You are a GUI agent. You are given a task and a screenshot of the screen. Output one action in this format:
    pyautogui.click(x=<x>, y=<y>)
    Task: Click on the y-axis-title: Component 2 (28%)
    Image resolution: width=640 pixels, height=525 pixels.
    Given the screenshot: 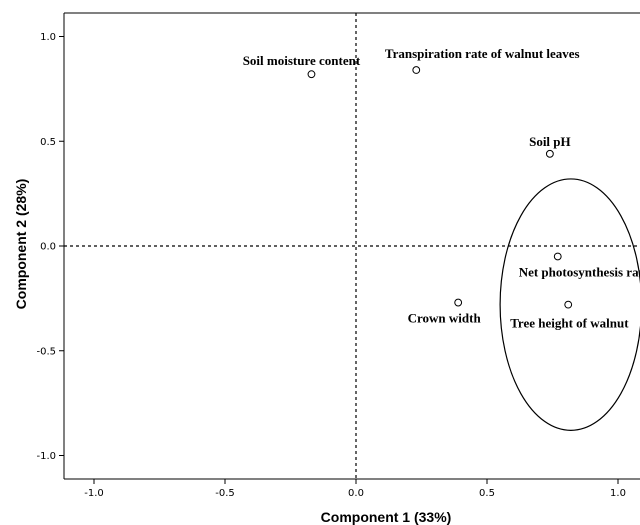 What is the action you would take?
    pyautogui.click(x=21, y=244)
    